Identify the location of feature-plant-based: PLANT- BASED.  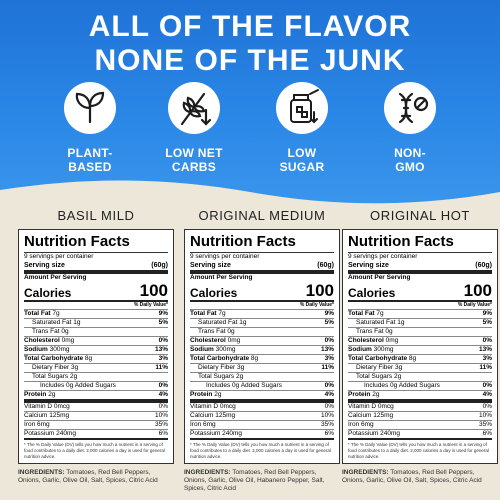
(90, 128).